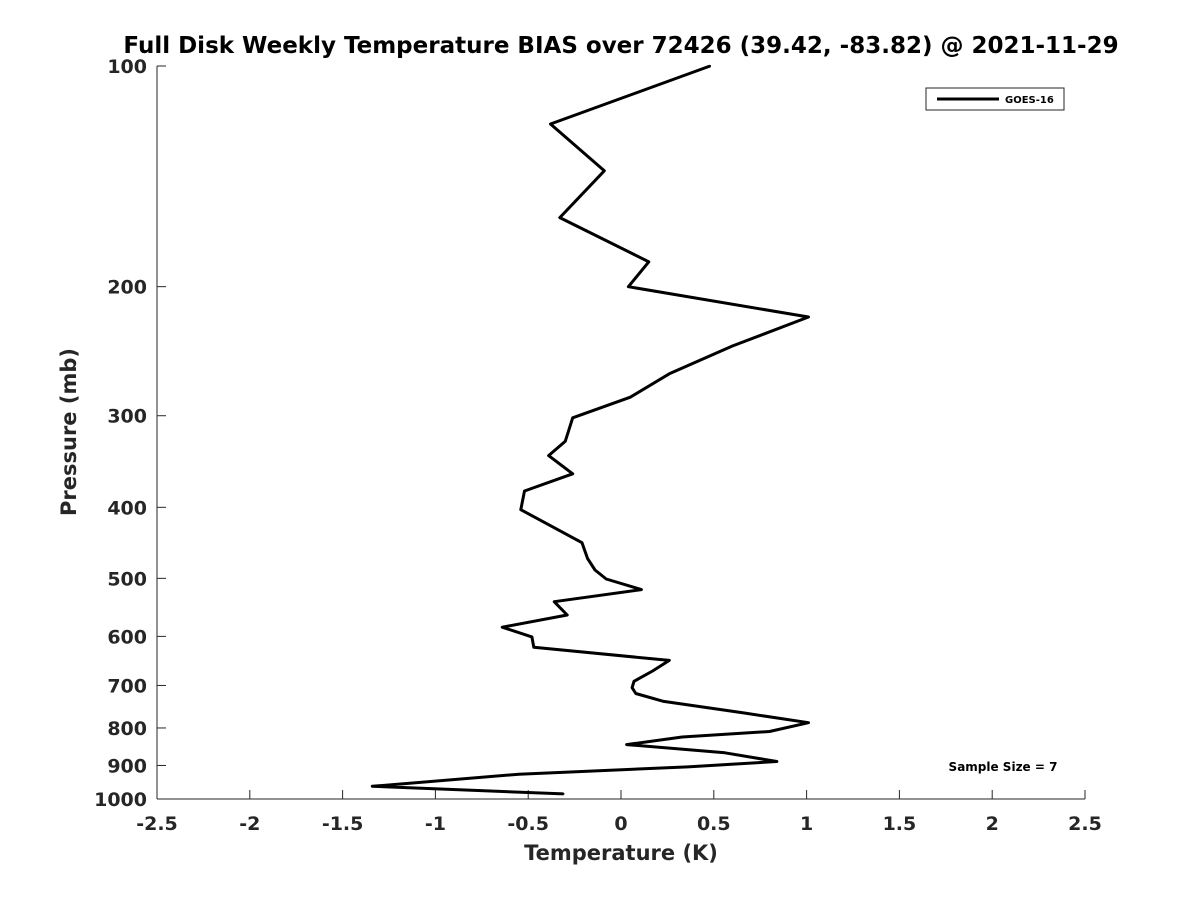  Describe the element at coordinates (127, 67) in the screenshot. I see `y-tick-label: 100` at that location.